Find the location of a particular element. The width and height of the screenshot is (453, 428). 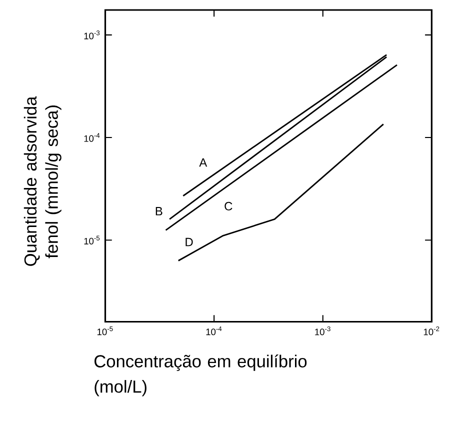

series-label: B is located at coordinates (159, 211).